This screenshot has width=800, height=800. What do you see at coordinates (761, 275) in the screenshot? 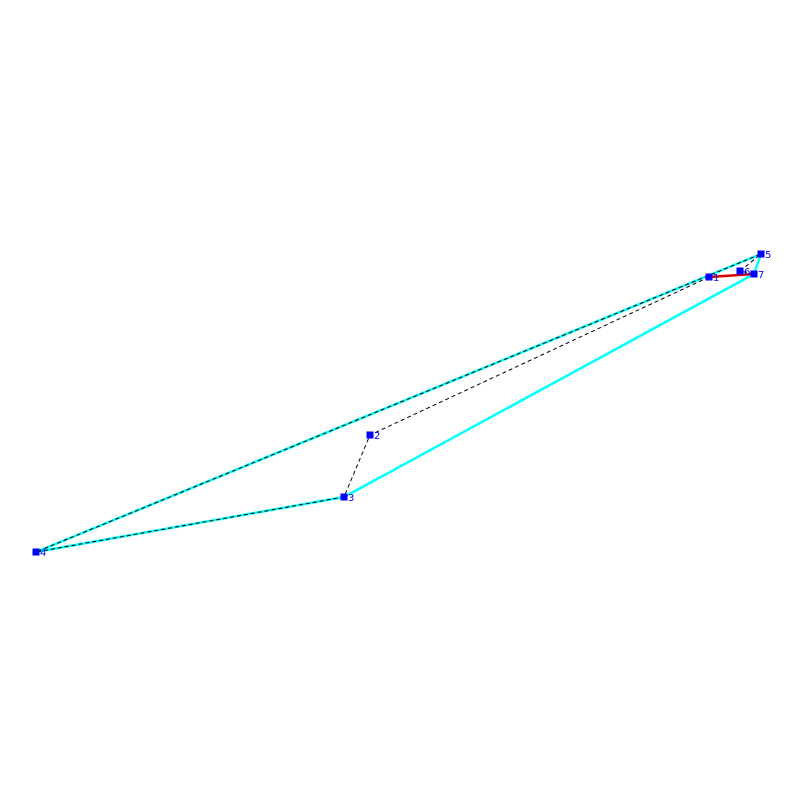
I see `point-label-7: 7` at bounding box center [761, 275].